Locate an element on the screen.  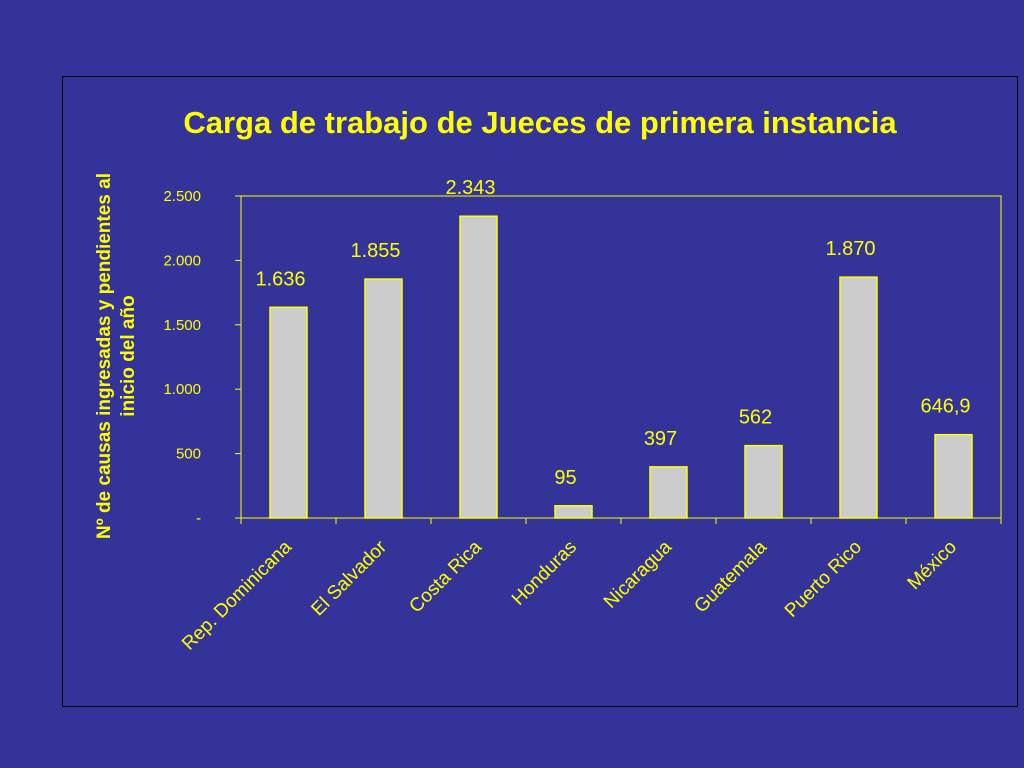
x-category-label: Rep. Dominicana is located at coordinates (237, 595).